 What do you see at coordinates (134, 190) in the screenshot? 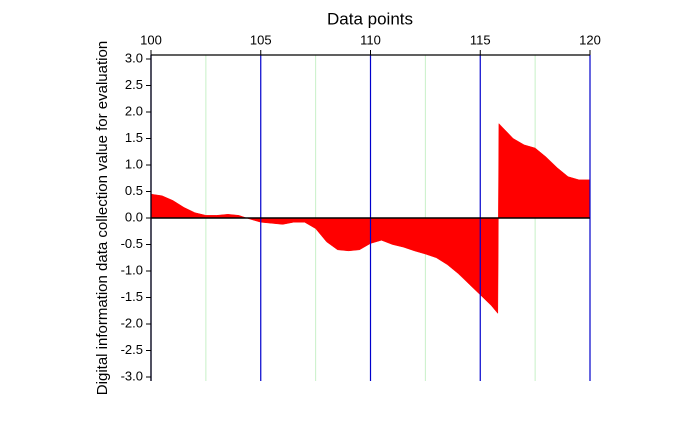
I see `y-tick-label: 0.5` at bounding box center [134, 190].